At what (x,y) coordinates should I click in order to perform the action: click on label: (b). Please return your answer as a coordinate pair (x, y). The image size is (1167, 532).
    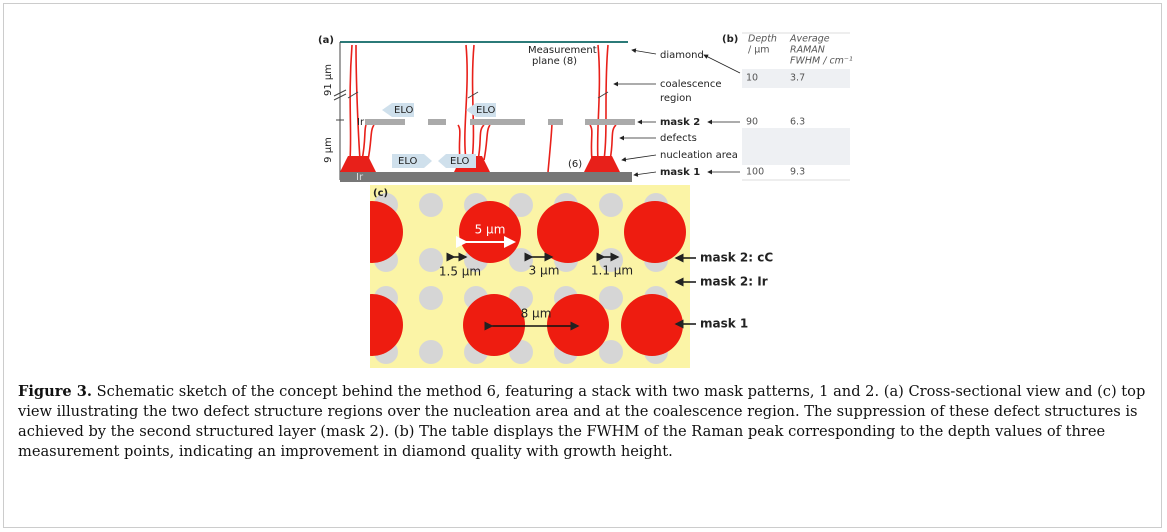
    Looking at the image, I should click on (730, 39).